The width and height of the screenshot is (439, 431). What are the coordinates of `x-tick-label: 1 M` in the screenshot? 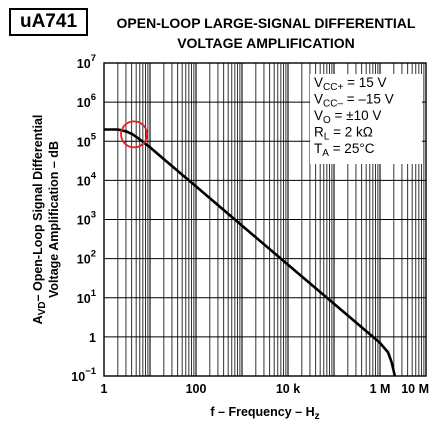 It's located at (380, 389).